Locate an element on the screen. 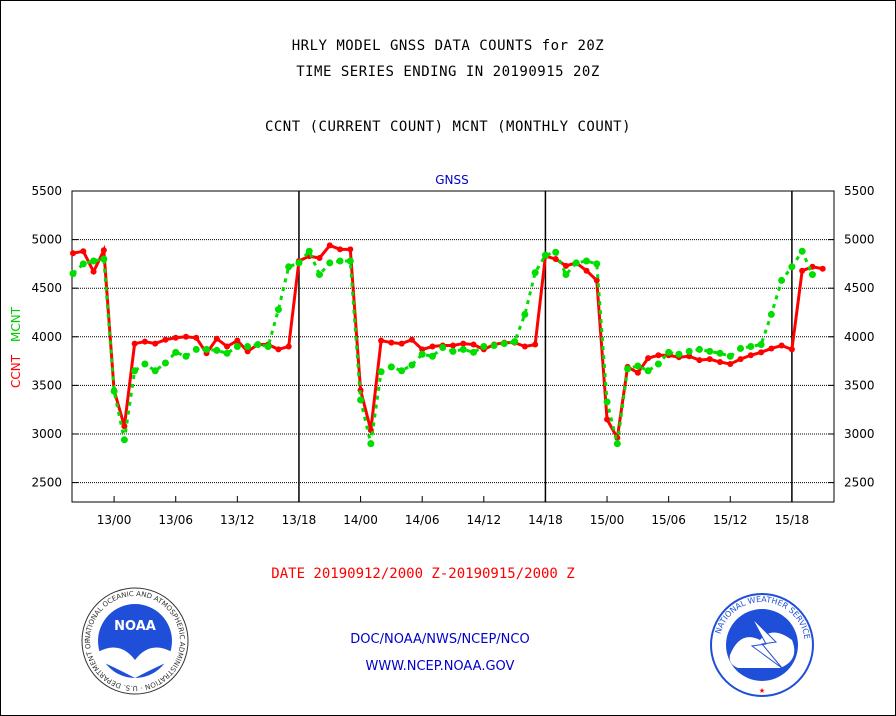  y-tick-label-left: 2500 is located at coordinates (46, 483).